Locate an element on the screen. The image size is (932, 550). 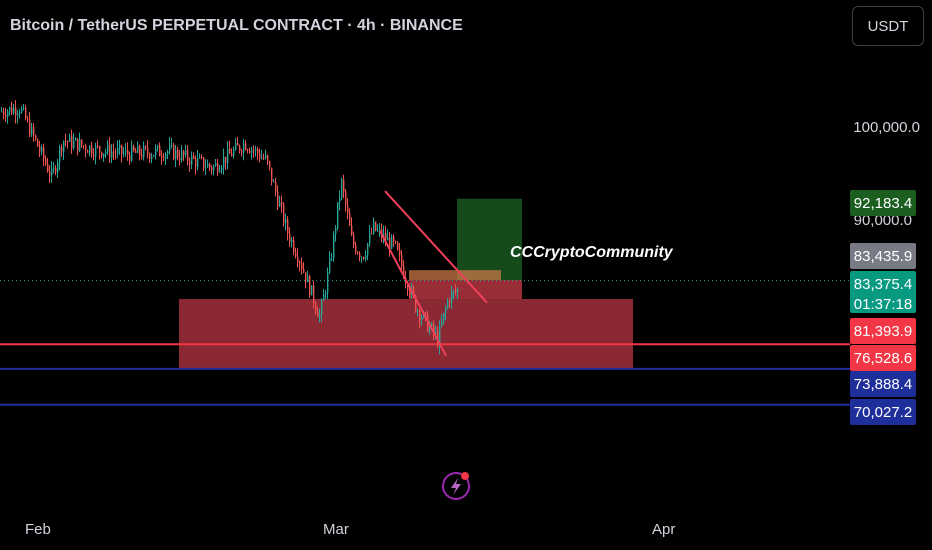
entry-box is located at coordinates (455, 275).